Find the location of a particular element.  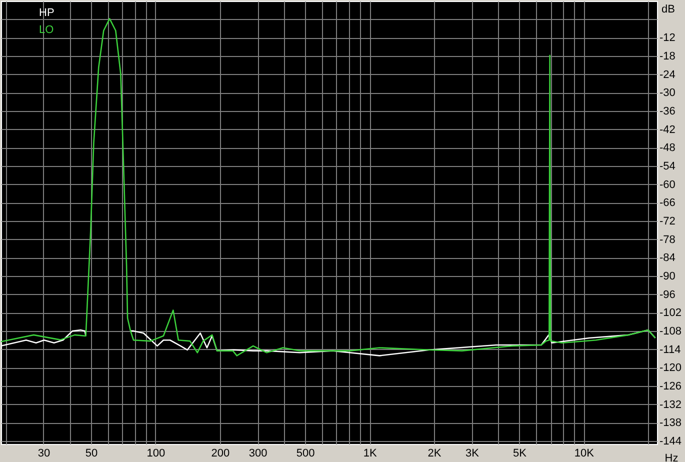

y-tick-label: -120 is located at coordinates (671, 368).